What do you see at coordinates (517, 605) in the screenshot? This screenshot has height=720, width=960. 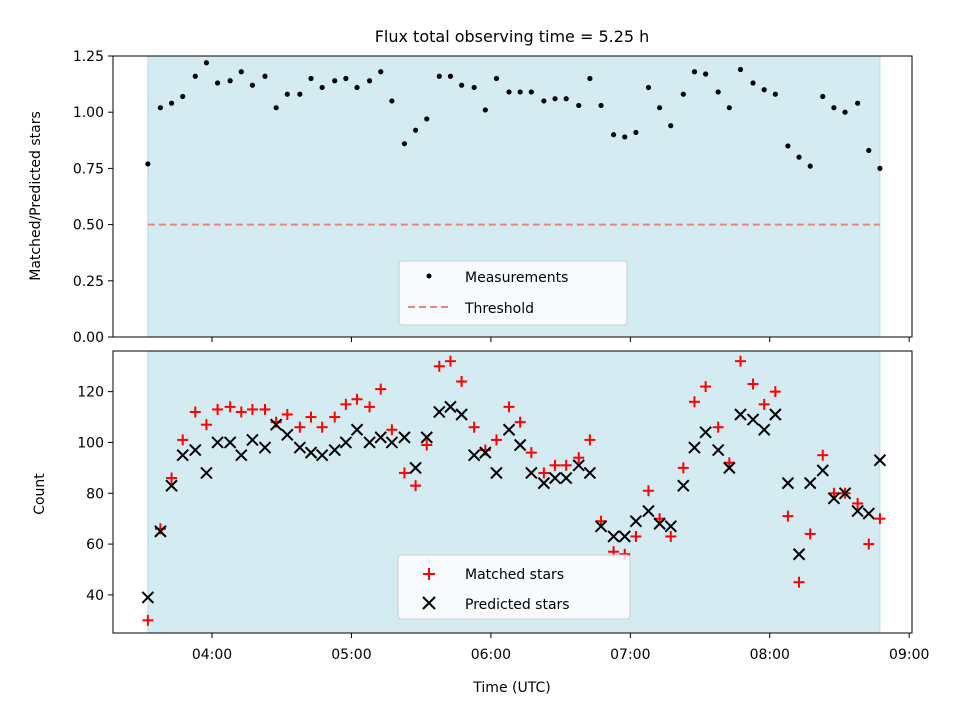 I see `legend-predicted-label: Predicted stars` at bounding box center [517, 605].